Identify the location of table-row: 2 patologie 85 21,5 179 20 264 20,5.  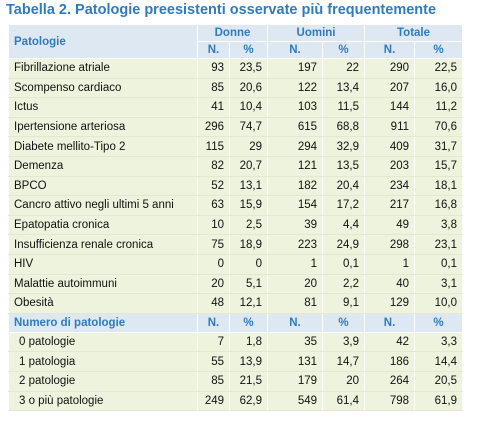
(236, 381).